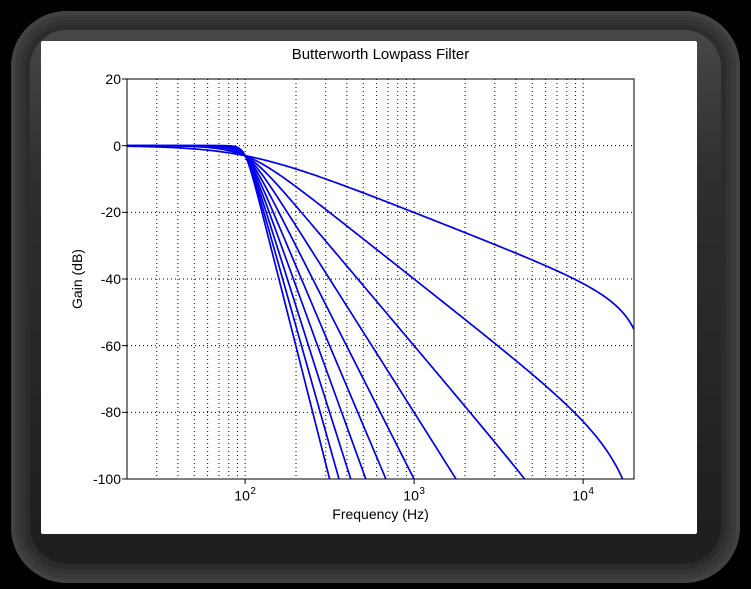 The width and height of the screenshot is (751, 589). Describe the element at coordinates (414, 495) in the screenshot. I see `x-tick-label: 10³` at that location.